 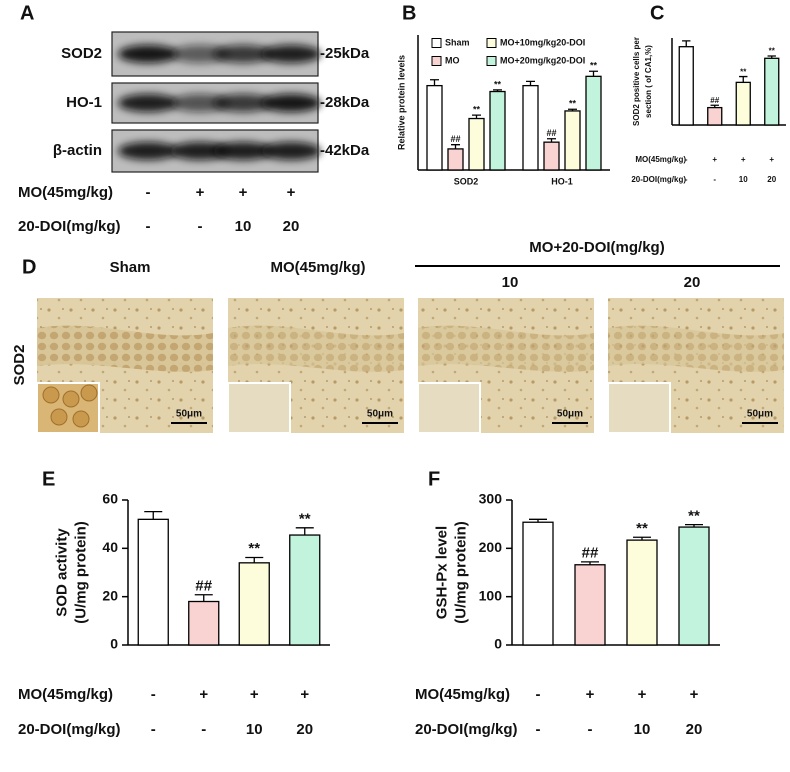 What do you see at coordinates (110, 499) in the screenshot?
I see `y-tick-label: 60` at bounding box center [110, 499].